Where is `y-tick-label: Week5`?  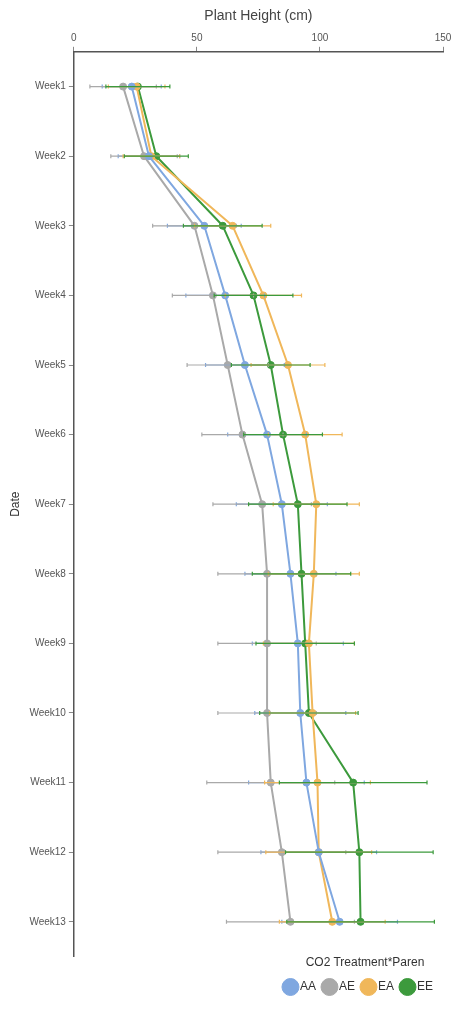 y-tick-label: Week5 is located at coordinates (50, 364).